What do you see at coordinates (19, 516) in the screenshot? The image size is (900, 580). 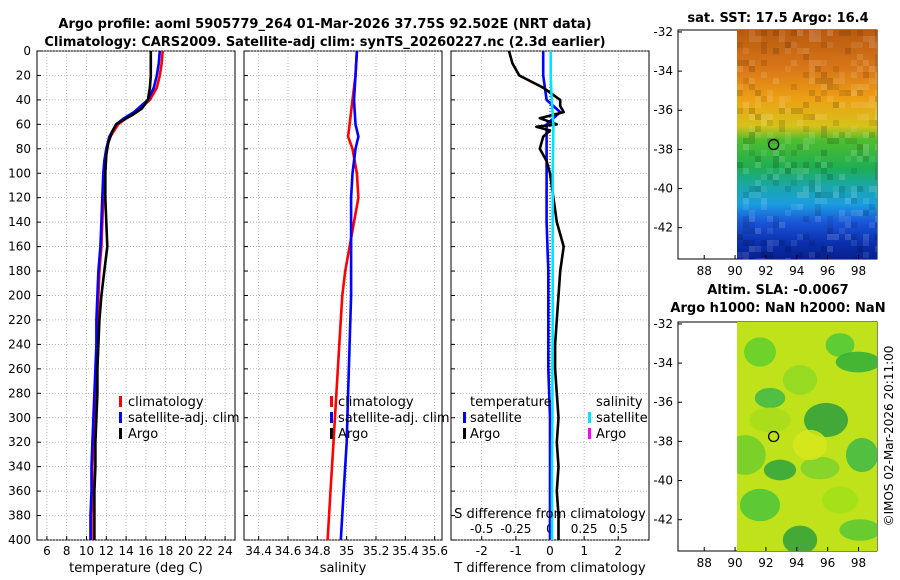 I see `depth-tick-label: 380` at bounding box center [19, 516].